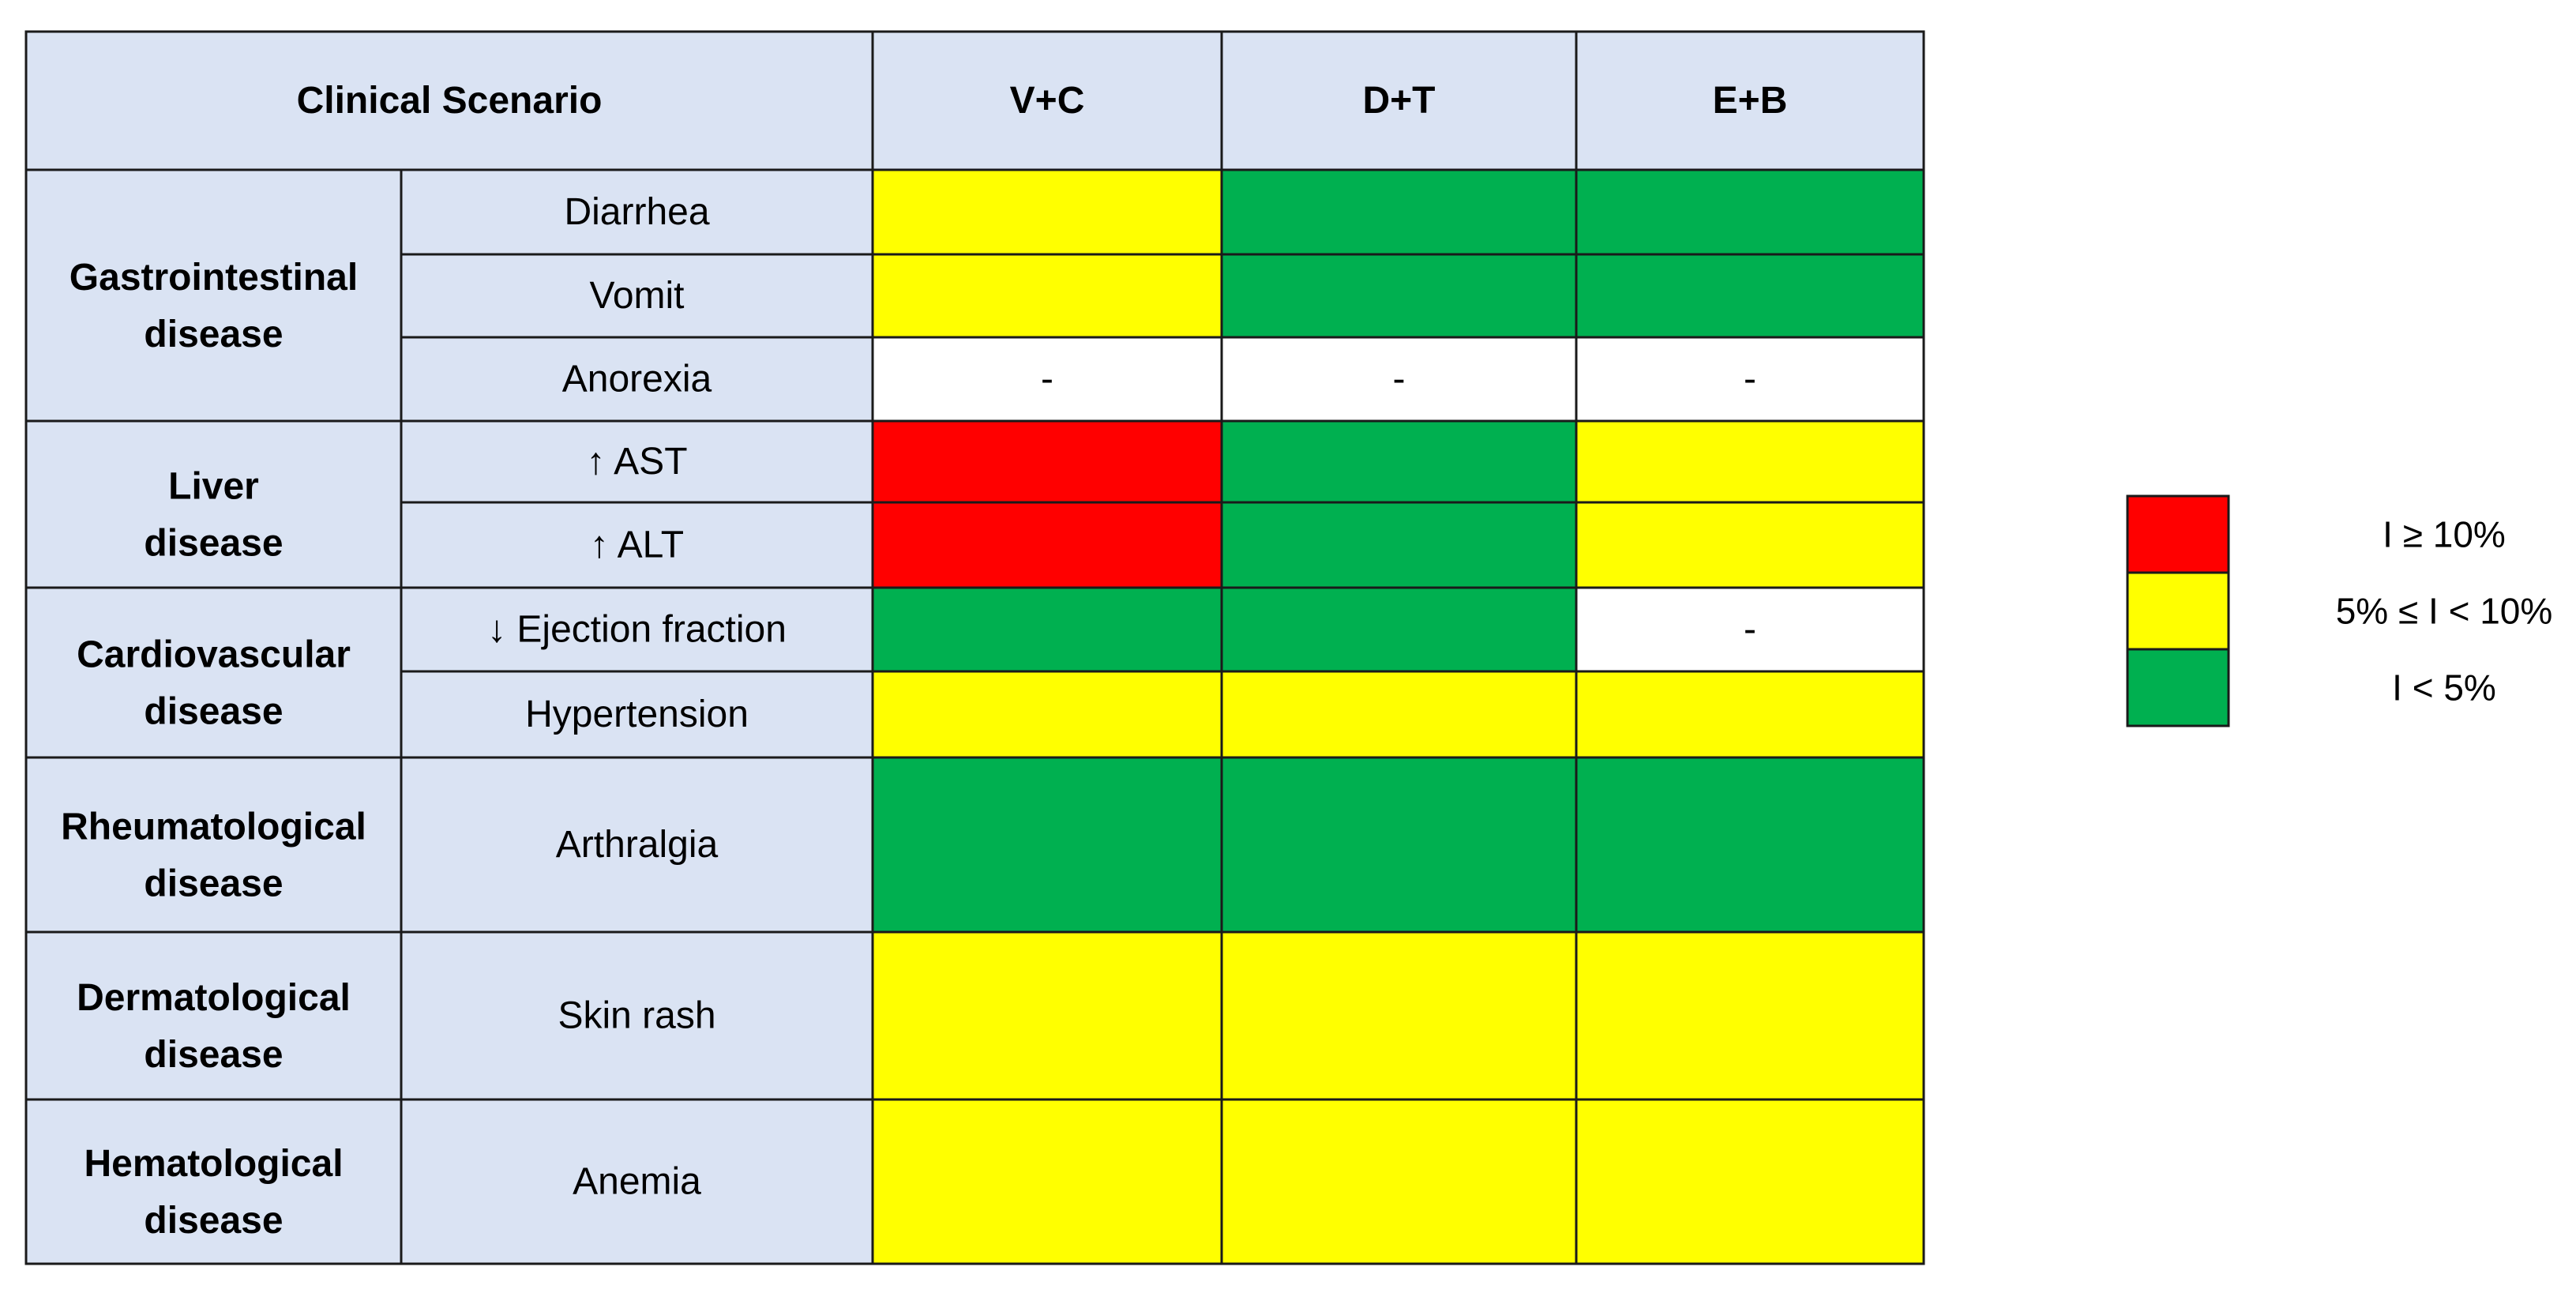 This screenshot has width=2576, height=1293. What do you see at coordinates (2444, 688) in the screenshot?
I see `legend-label-low: I < 5%` at bounding box center [2444, 688].